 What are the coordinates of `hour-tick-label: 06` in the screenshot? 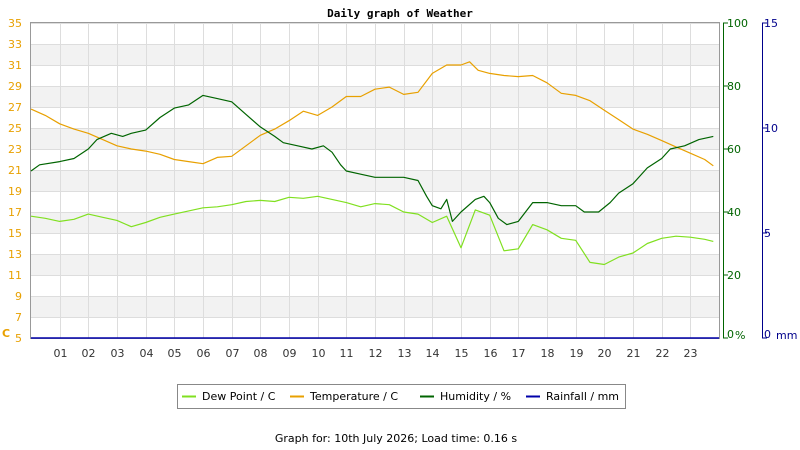 It's located at (204, 353).